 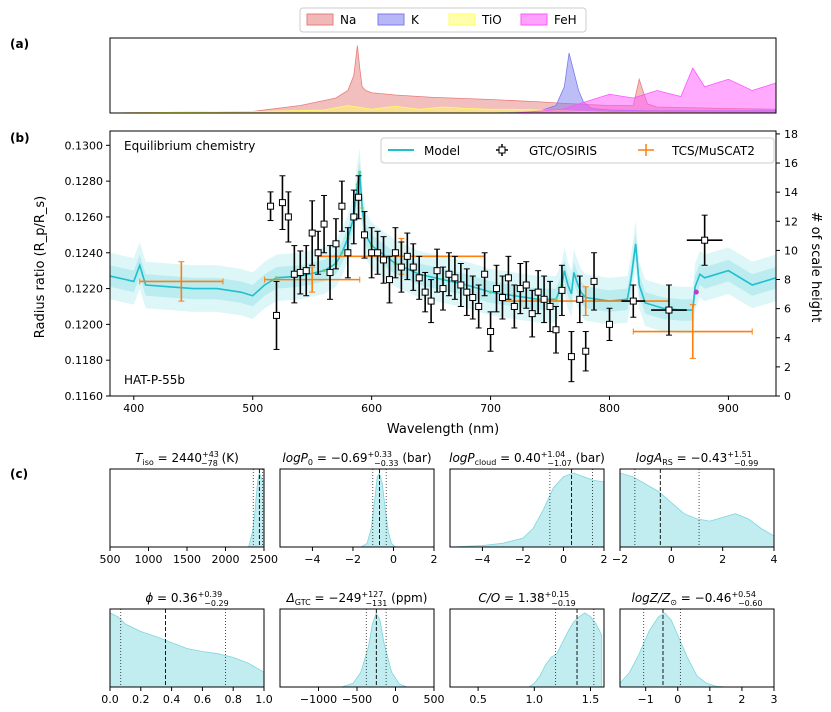 I want to click on posterior-tick-label: −1, so click(x=646, y=699).